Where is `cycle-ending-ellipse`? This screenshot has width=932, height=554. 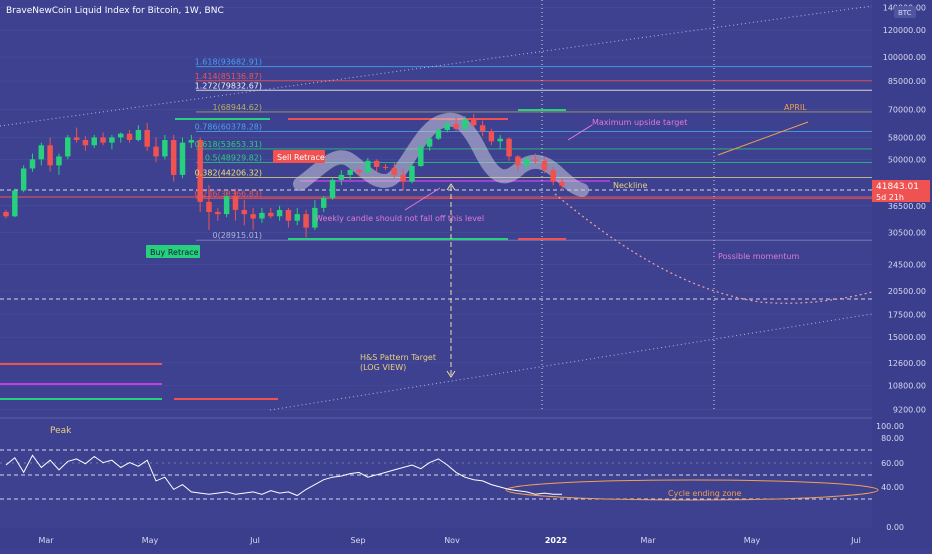
cycle-ending-ellipse is located at coordinates (692, 490).